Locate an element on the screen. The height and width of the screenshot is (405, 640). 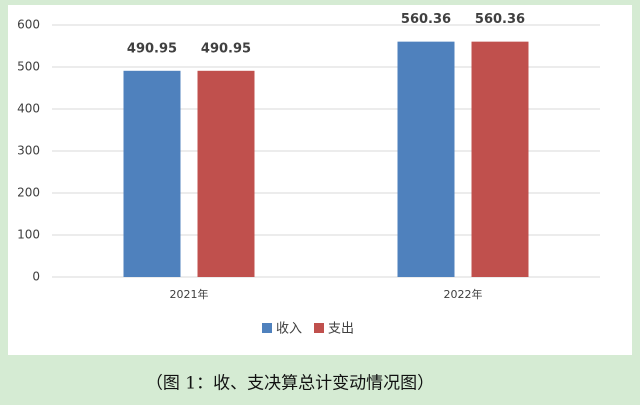
x-tick-label: 2021年 is located at coordinates (189, 294).